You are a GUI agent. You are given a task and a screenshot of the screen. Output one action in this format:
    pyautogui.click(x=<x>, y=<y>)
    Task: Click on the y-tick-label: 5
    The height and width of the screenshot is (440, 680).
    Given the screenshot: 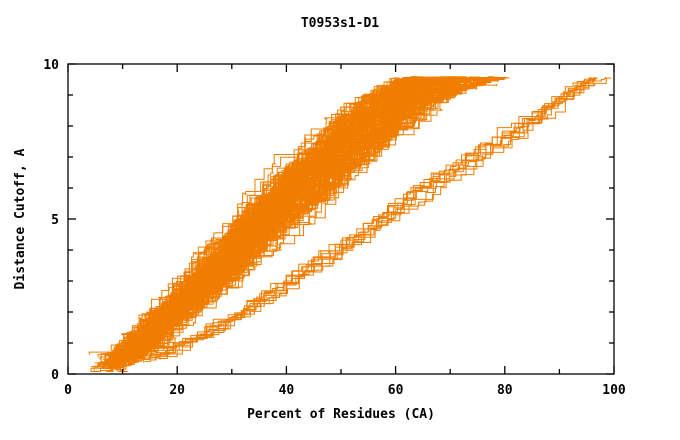 What is the action you would take?
    pyautogui.click(x=55, y=220)
    